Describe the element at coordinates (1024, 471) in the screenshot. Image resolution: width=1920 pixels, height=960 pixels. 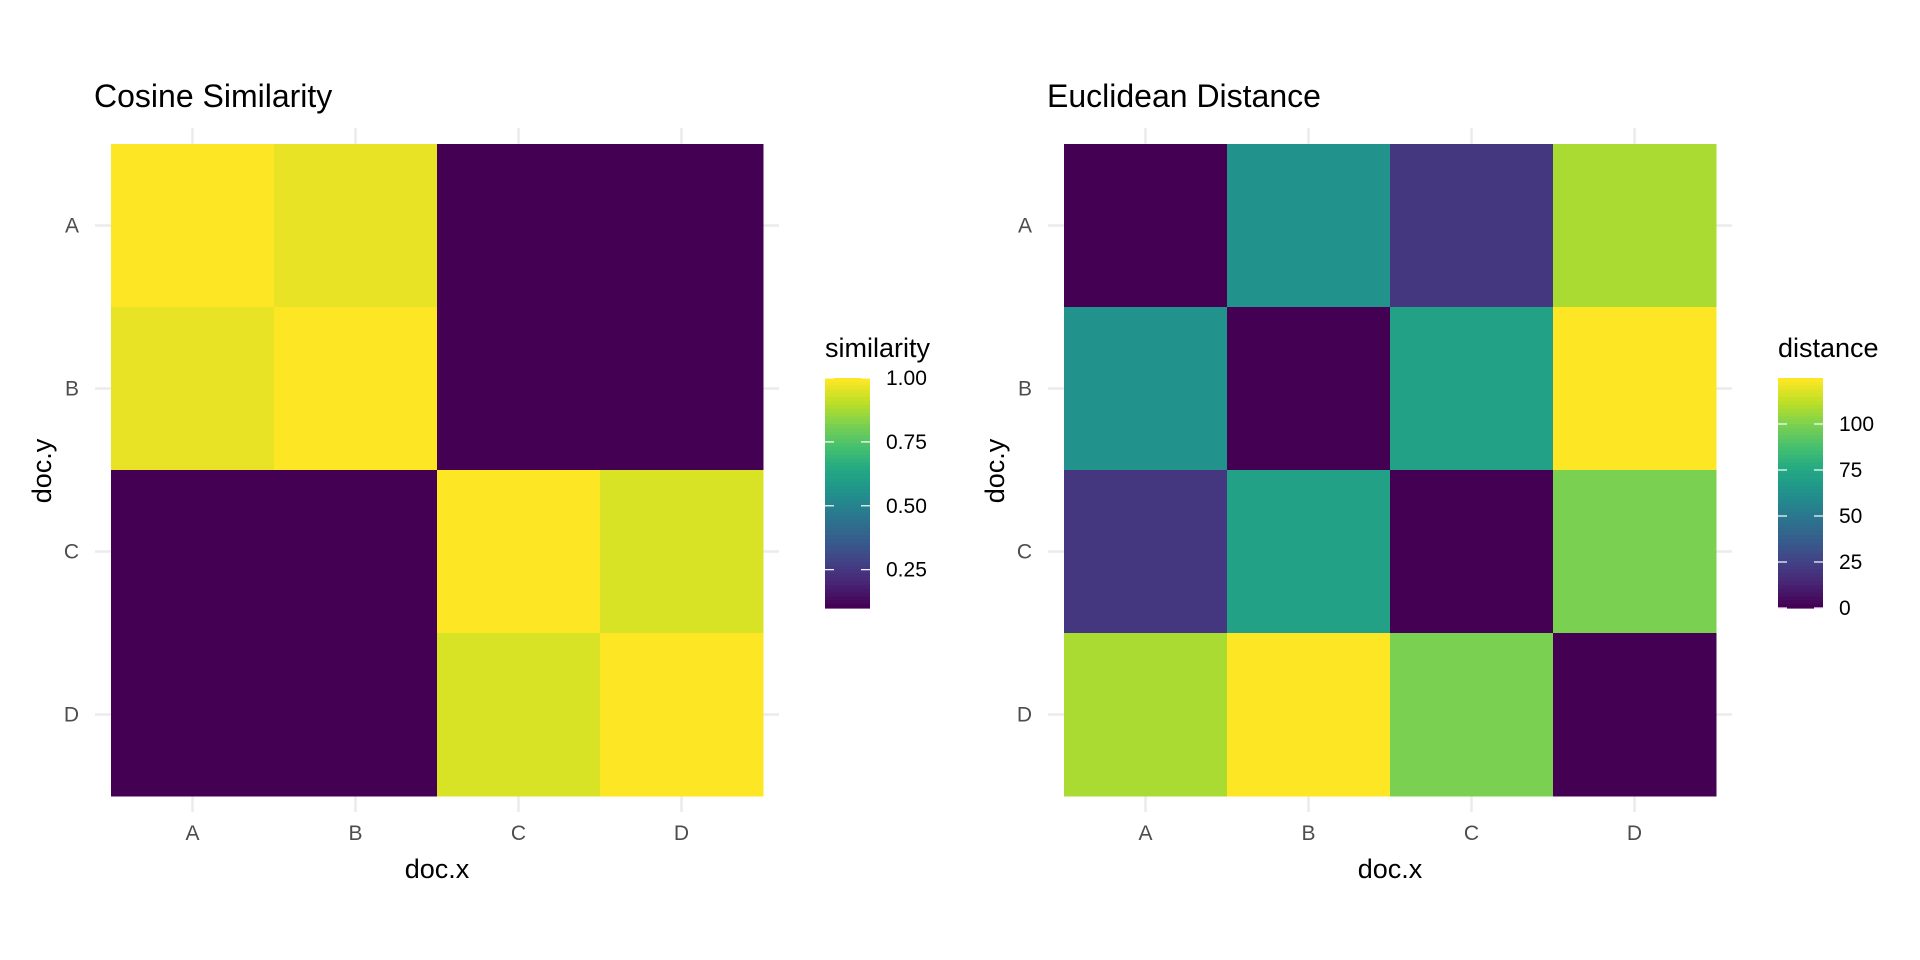
I see `y-tick-labels: A B C D` at that location.